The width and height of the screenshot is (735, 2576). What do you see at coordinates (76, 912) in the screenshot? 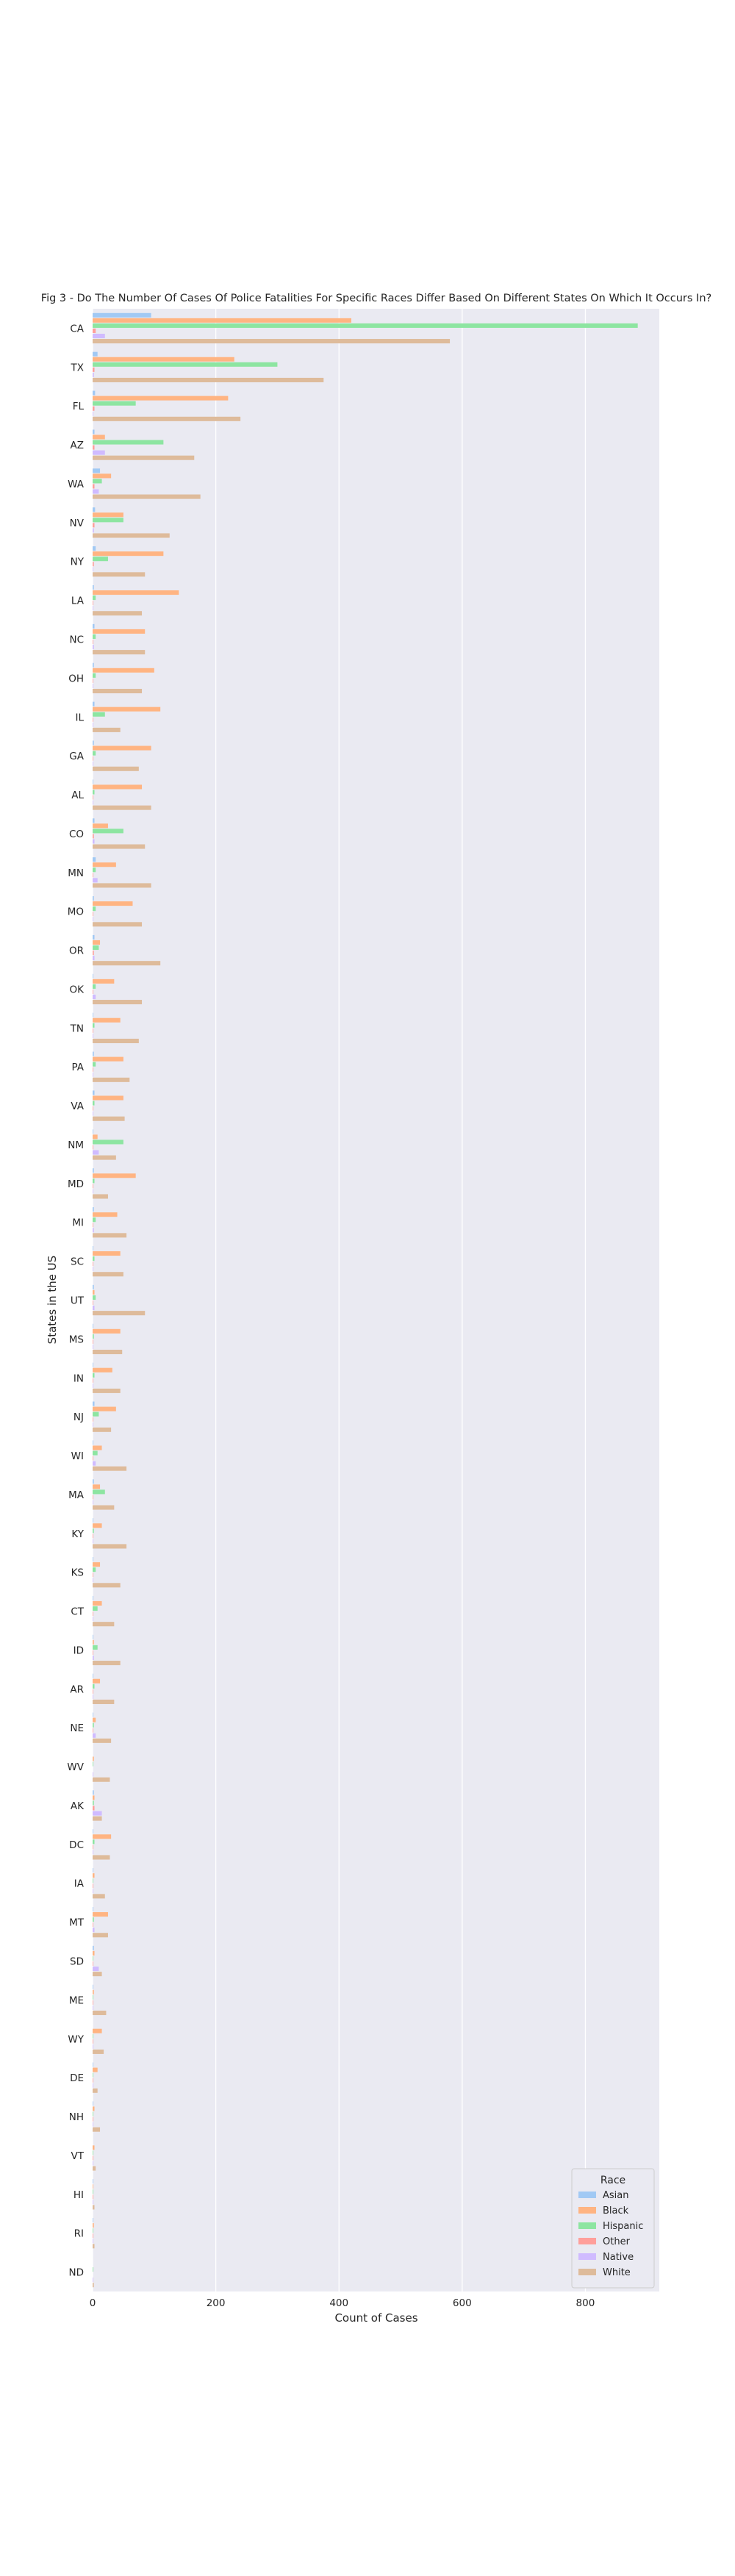
I see `y-tick-label: MO` at bounding box center [76, 912].